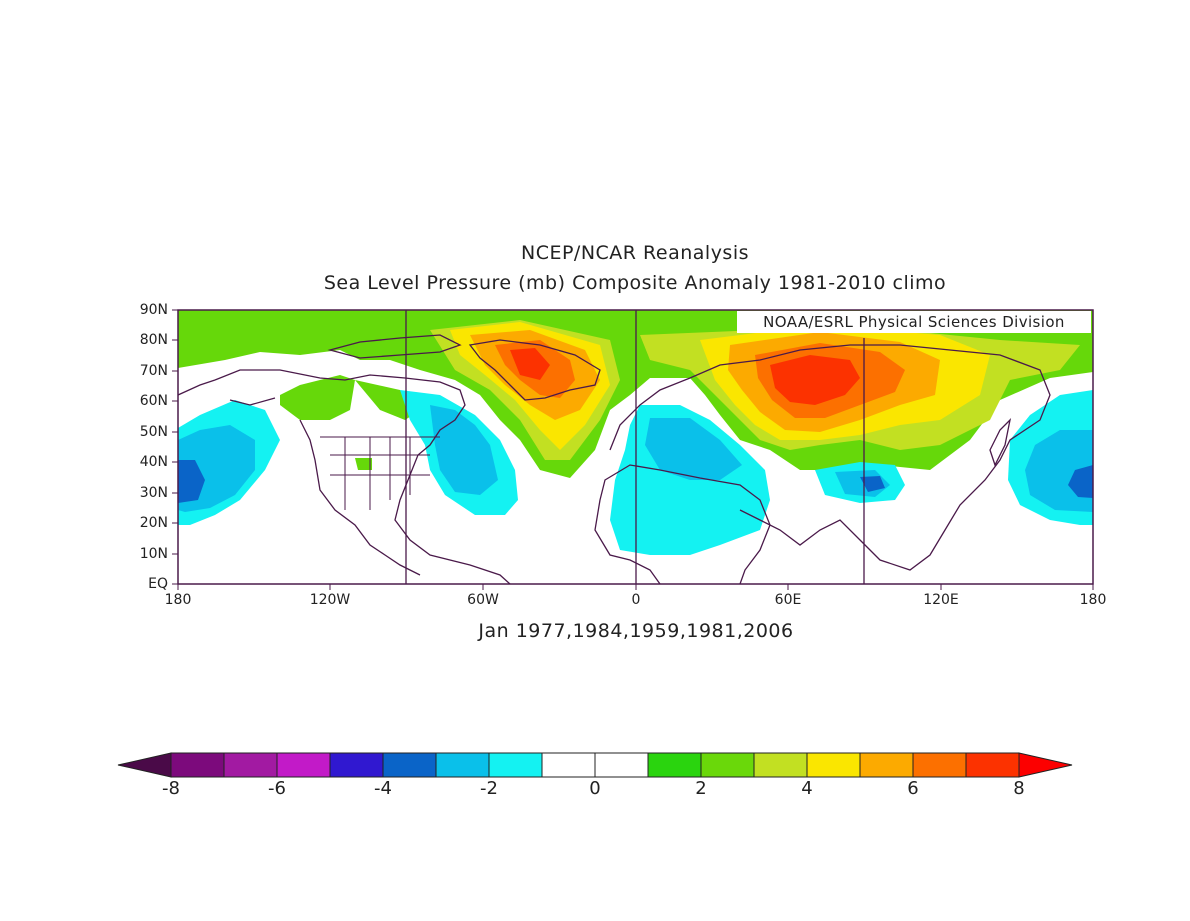  Describe the element at coordinates (153, 401) in the screenshot. I see `y-label-60n: 60N` at that location.